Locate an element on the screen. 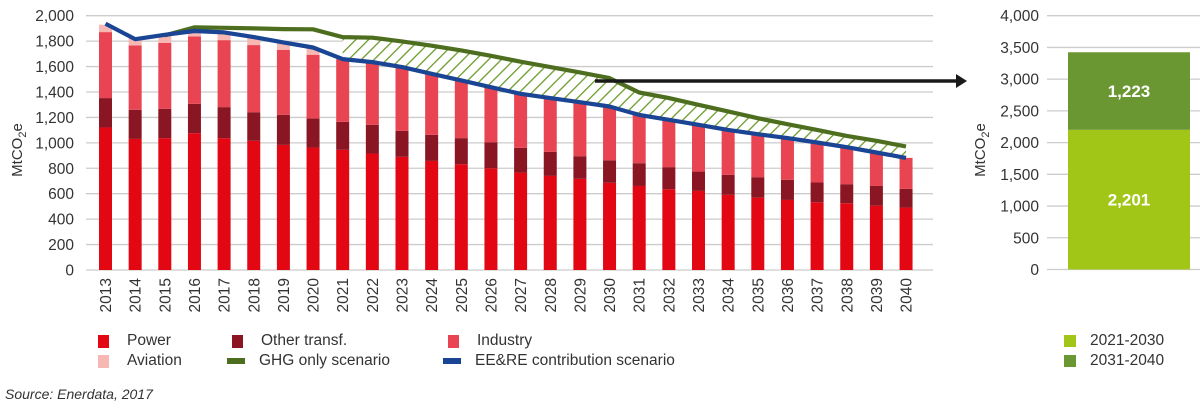 This screenshot has height=407, width=1200. legend-item: Power is located at coordinates (134, 341).